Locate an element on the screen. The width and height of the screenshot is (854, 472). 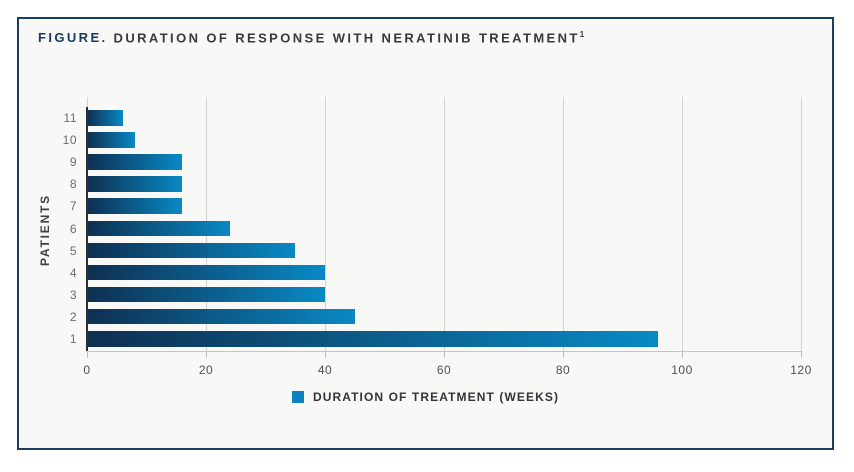
x-tick-label-40: 40 is located at coordinates (325, 370).